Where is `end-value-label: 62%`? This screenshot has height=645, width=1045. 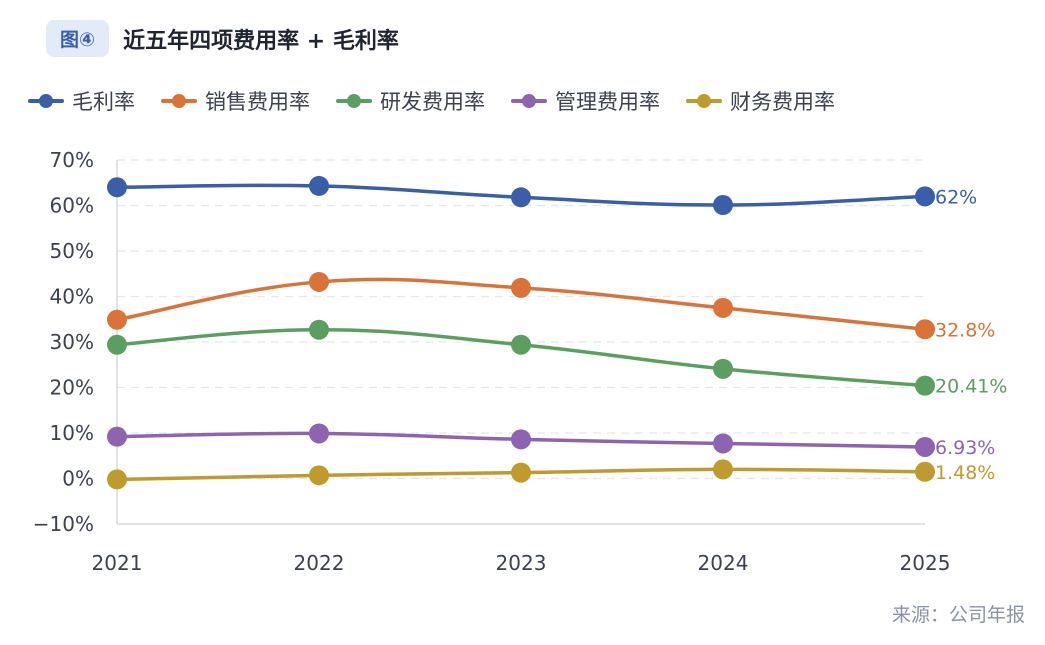
end-value-label: 62% is located at coordinates (956, 197).